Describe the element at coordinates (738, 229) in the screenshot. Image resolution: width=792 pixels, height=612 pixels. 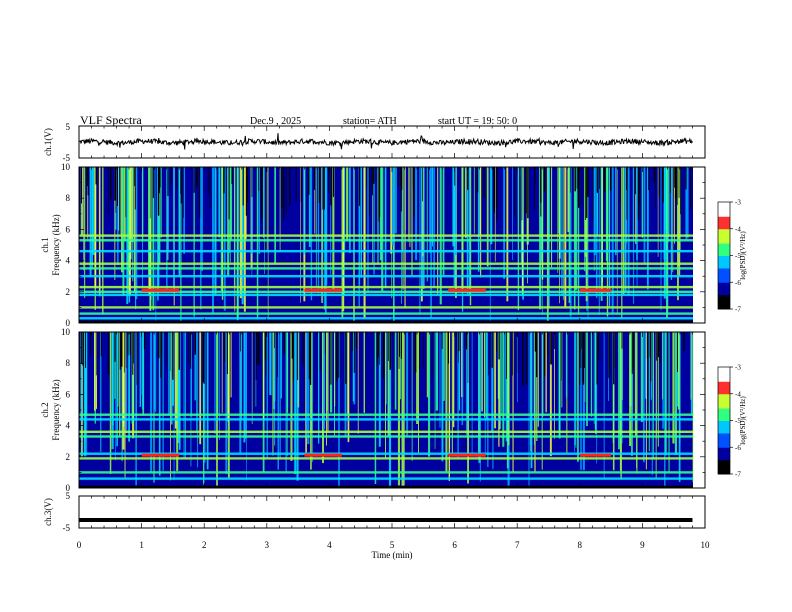
I see `colorbar-tick-label: -4` at that location.